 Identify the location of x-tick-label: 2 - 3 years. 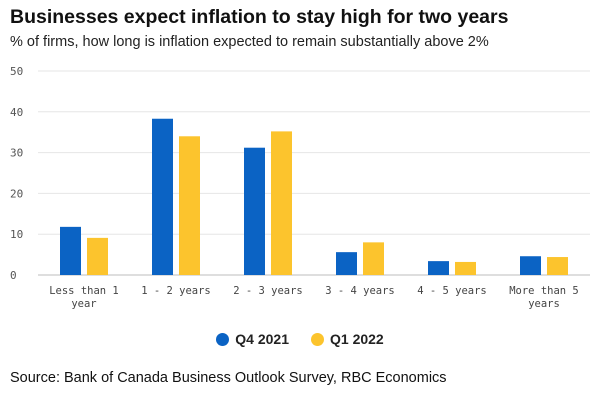
(268, 291).